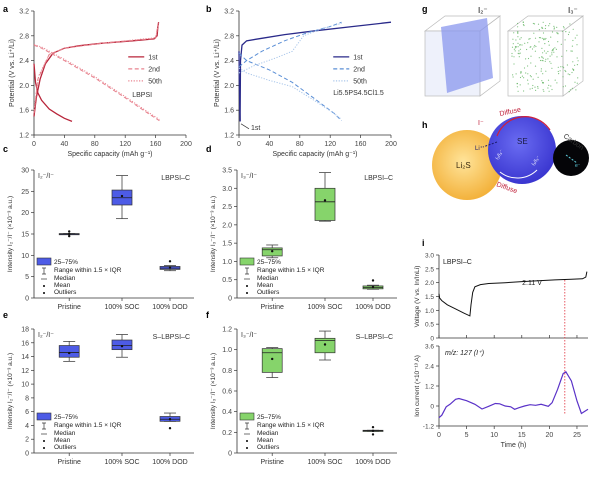  I want to click on current-y-tick-label: 0, so click(432, 407).